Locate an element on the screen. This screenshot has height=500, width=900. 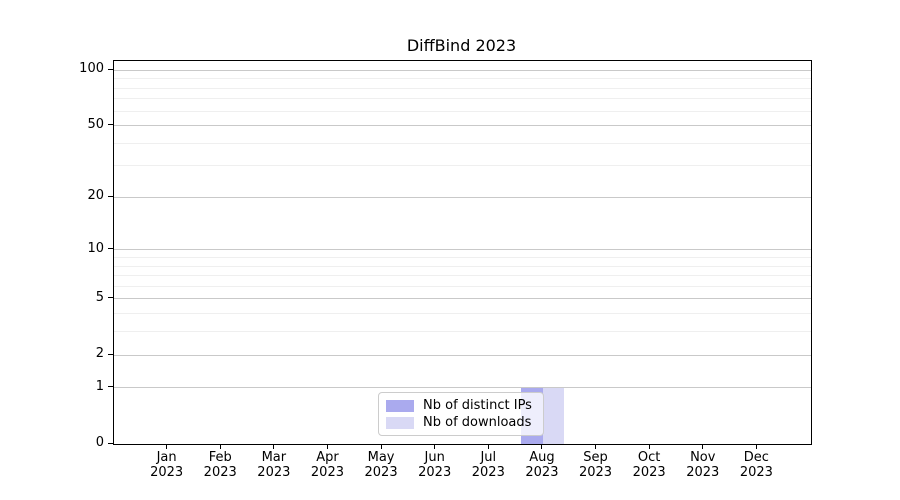
legend-swatch-distinct-ips-icon is located at coordinates (400, 406).